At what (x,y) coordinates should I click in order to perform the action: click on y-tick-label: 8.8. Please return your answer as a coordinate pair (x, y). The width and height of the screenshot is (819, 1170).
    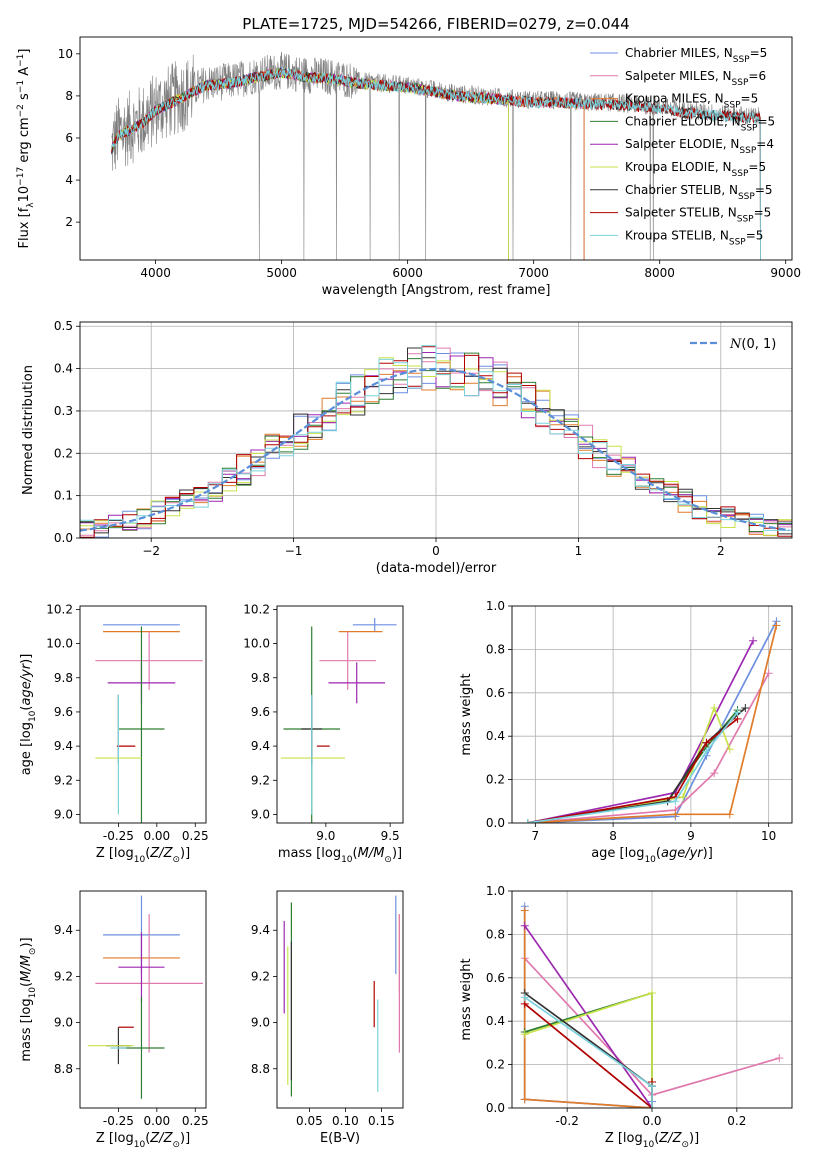
    Looking at the image, I should click on (63, 1069).